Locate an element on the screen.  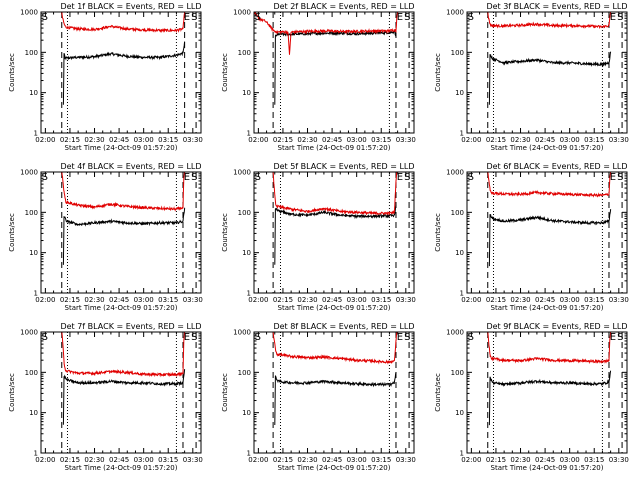
chart-title: Det 5f BLACK = Events, RED = LLD is located at coordinates (343, 166).